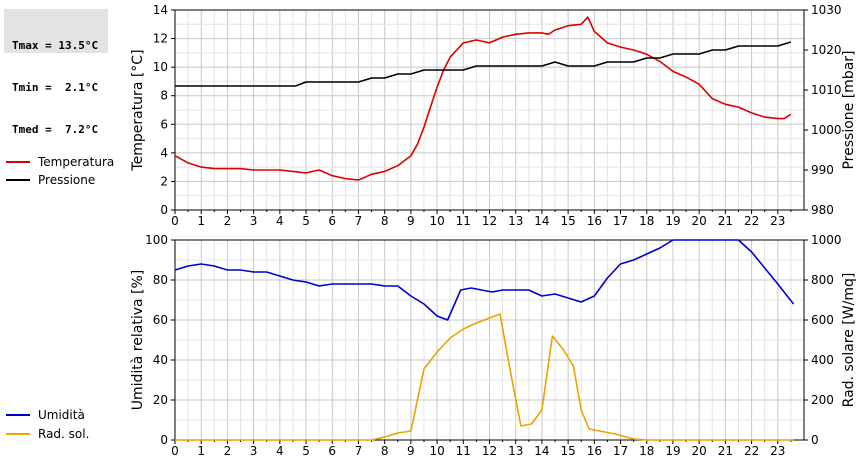  What do you see at coordinates (61, 415) in the screenshot?
I see `legend-label-umidita: Umidità` at bounding box center [61, 415].